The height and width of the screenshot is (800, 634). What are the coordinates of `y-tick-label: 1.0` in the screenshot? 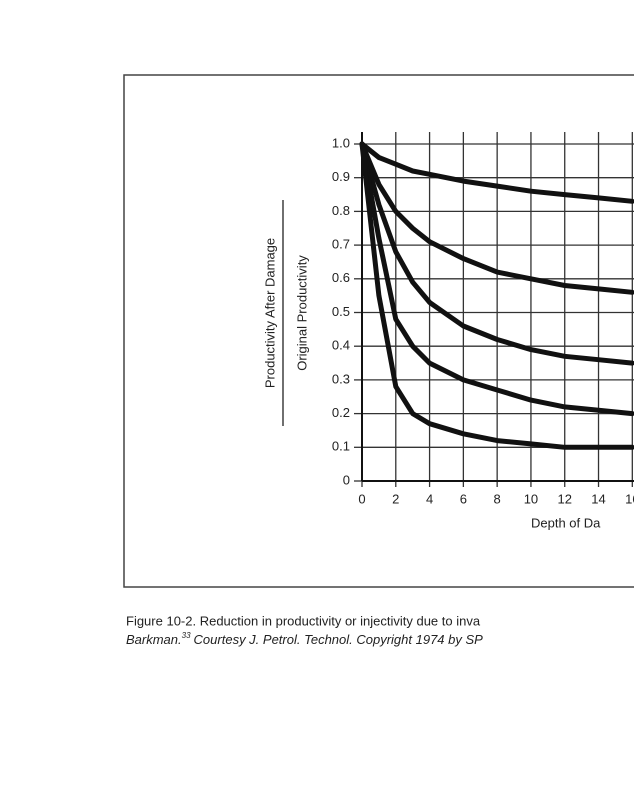 It's located at (341, 142).